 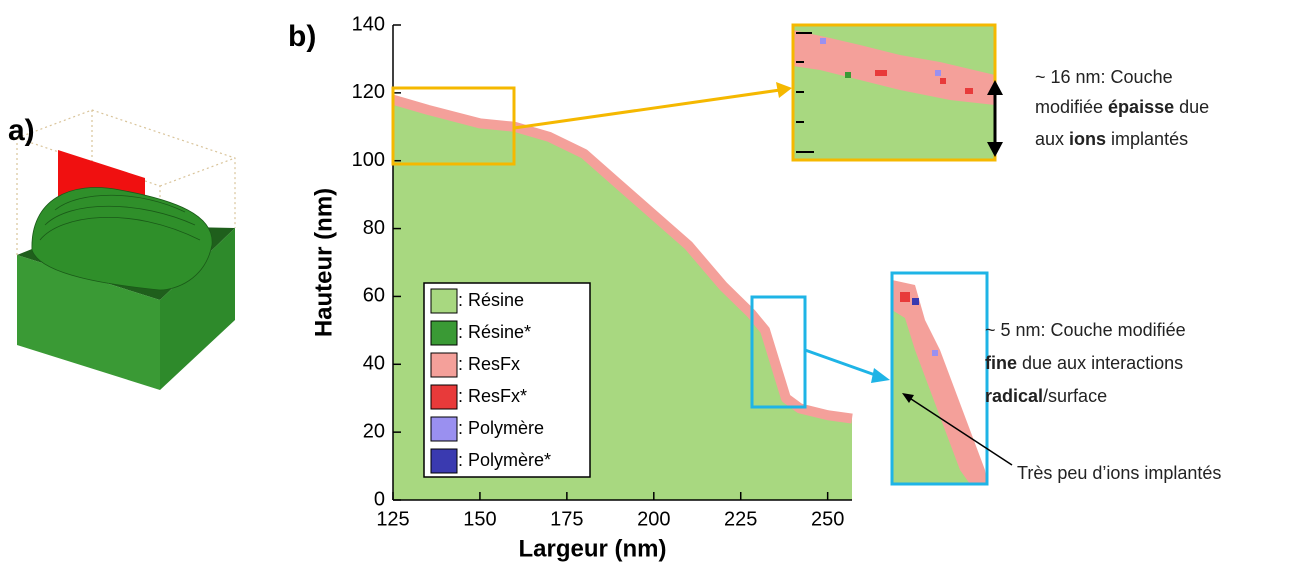 I want to click on annotation-text: modifiée épaisse due, so click(x=1122, y=107).